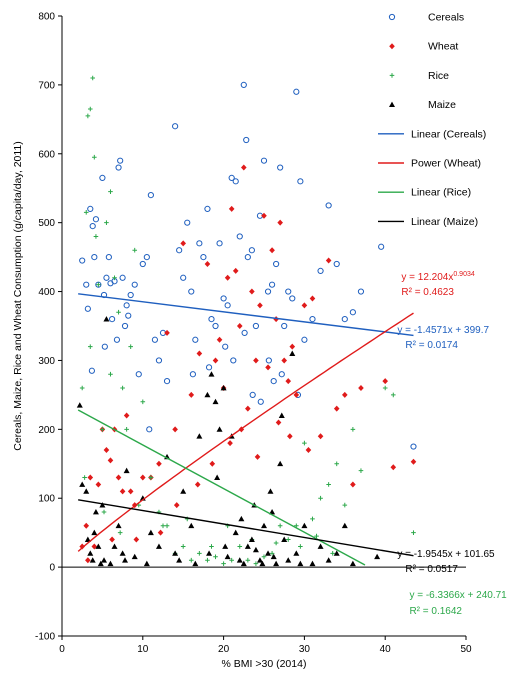  I want to click on trendline-equation-maize: y = -1.9545x + 101.65, so click(446, 554).